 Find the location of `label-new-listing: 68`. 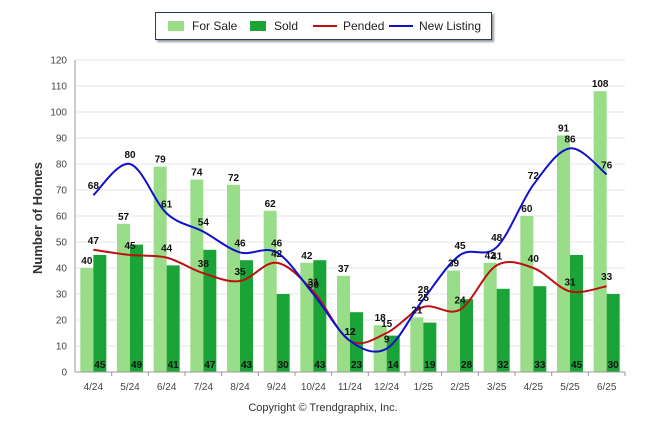

label-new-listing: 68 is located at coordinates (94, 186).